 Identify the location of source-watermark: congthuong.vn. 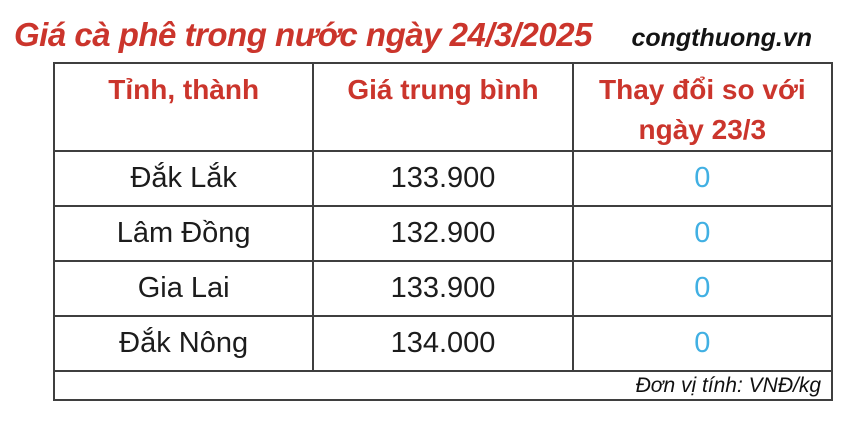
(721, 38).